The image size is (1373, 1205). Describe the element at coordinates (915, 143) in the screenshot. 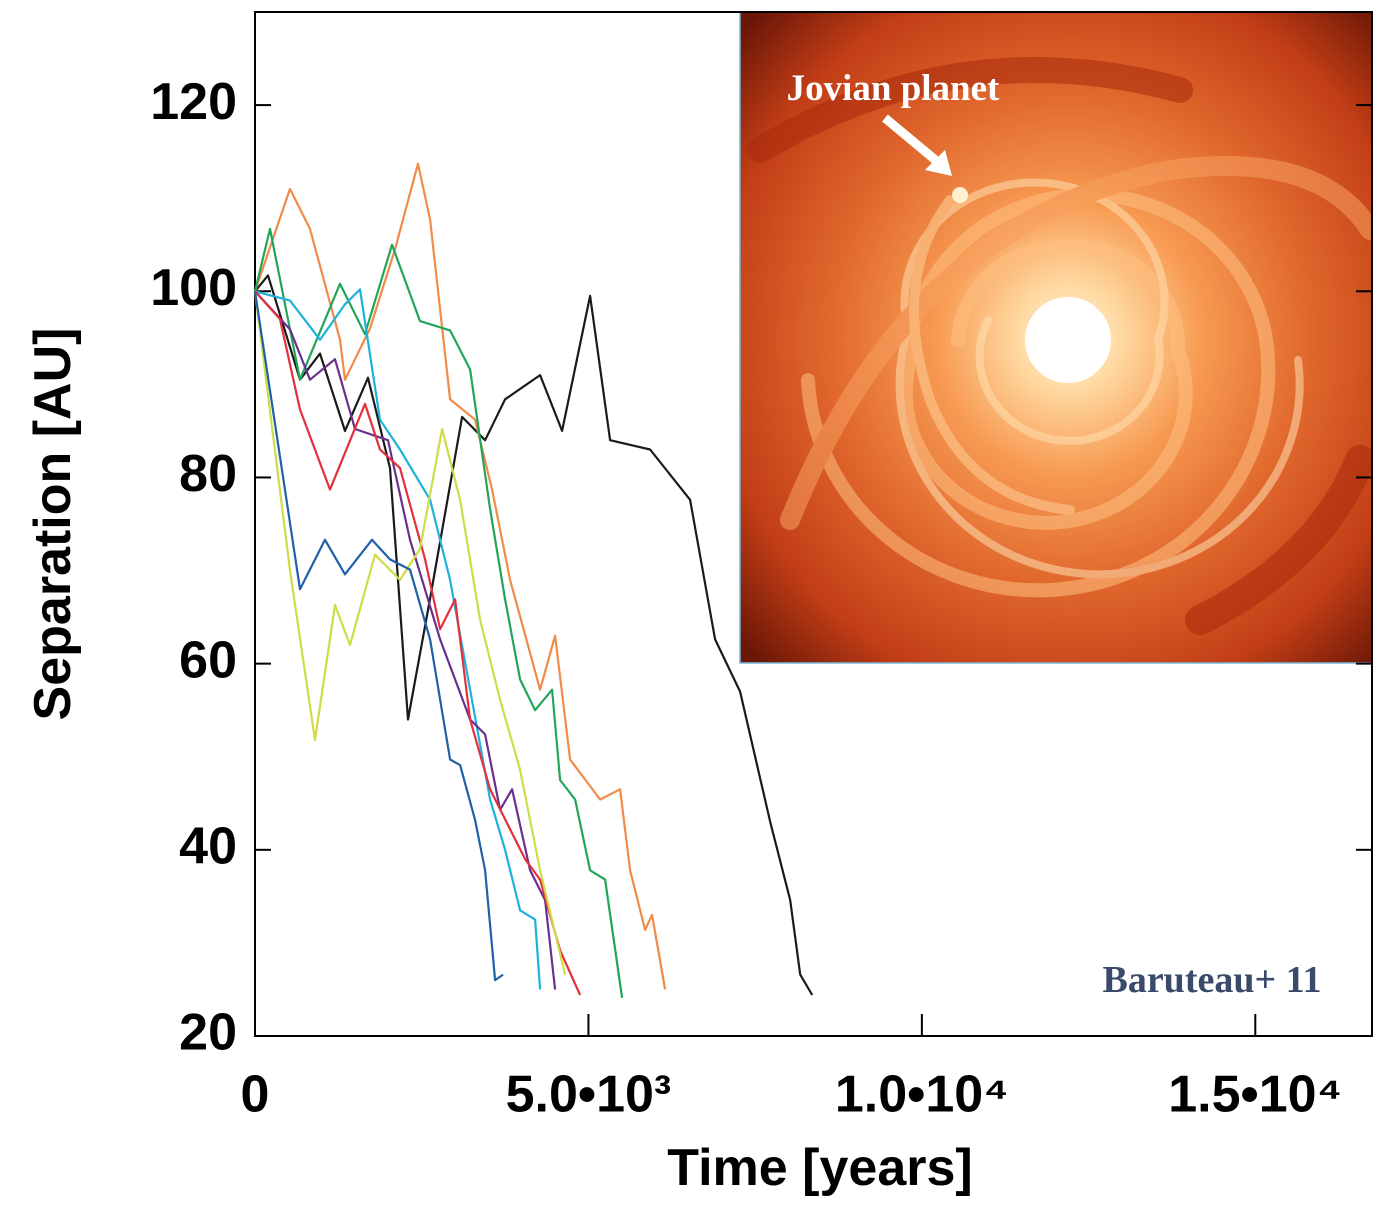

I see `arrow` at that location.